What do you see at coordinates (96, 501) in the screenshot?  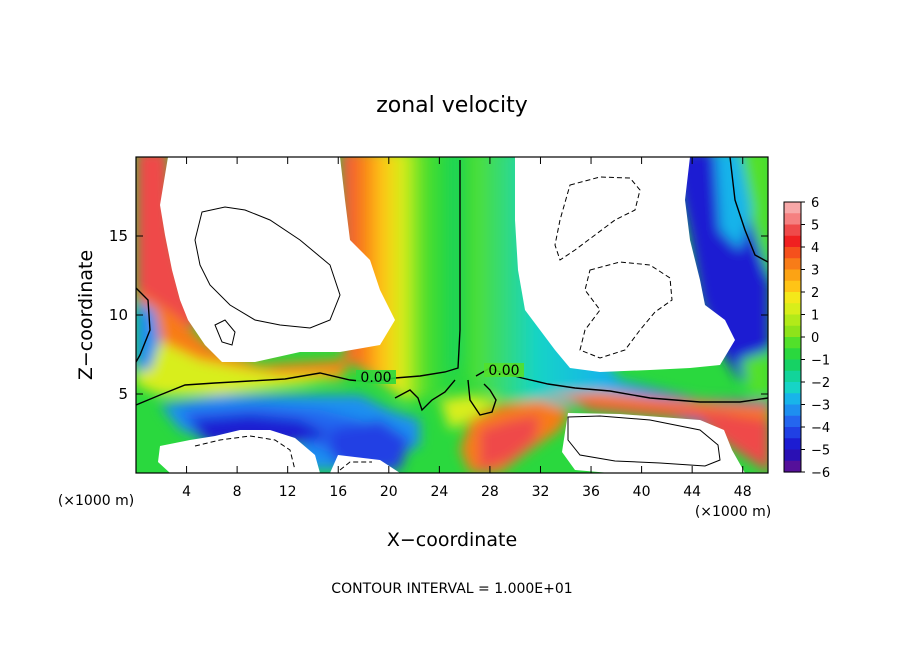 I see `x-unit-left: (×1000 m)` at bounding box center [96, 501].